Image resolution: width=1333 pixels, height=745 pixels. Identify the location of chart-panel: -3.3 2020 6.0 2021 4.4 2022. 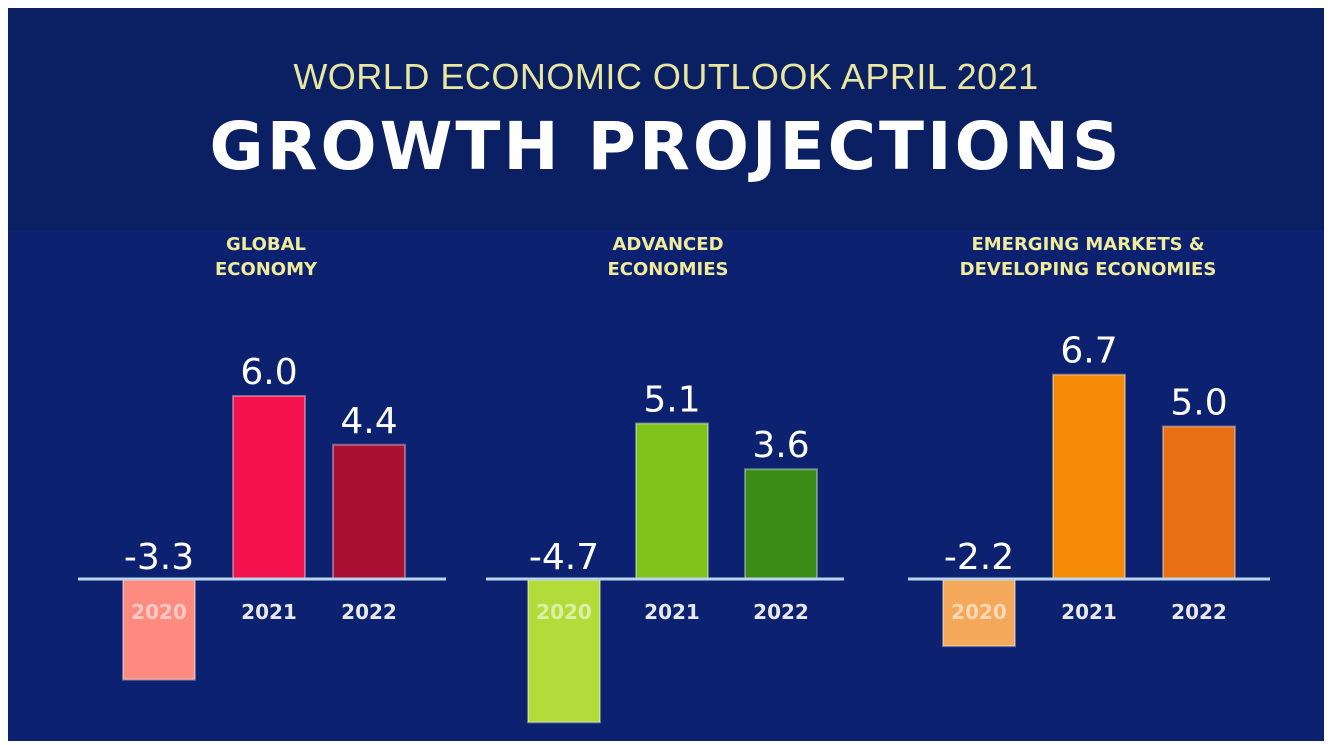
(262, 516).